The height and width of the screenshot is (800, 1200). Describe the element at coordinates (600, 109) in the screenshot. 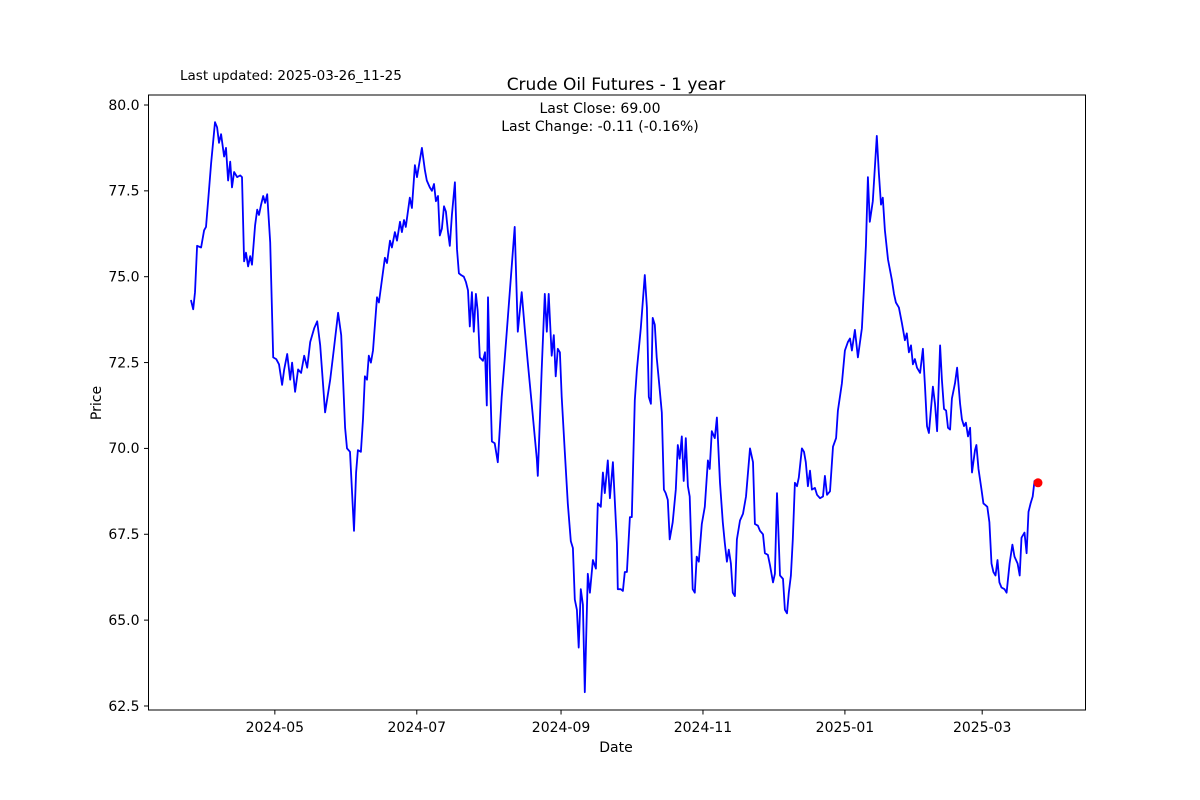

I see `annotation-last-close: Last Close: 69.00` at that location.